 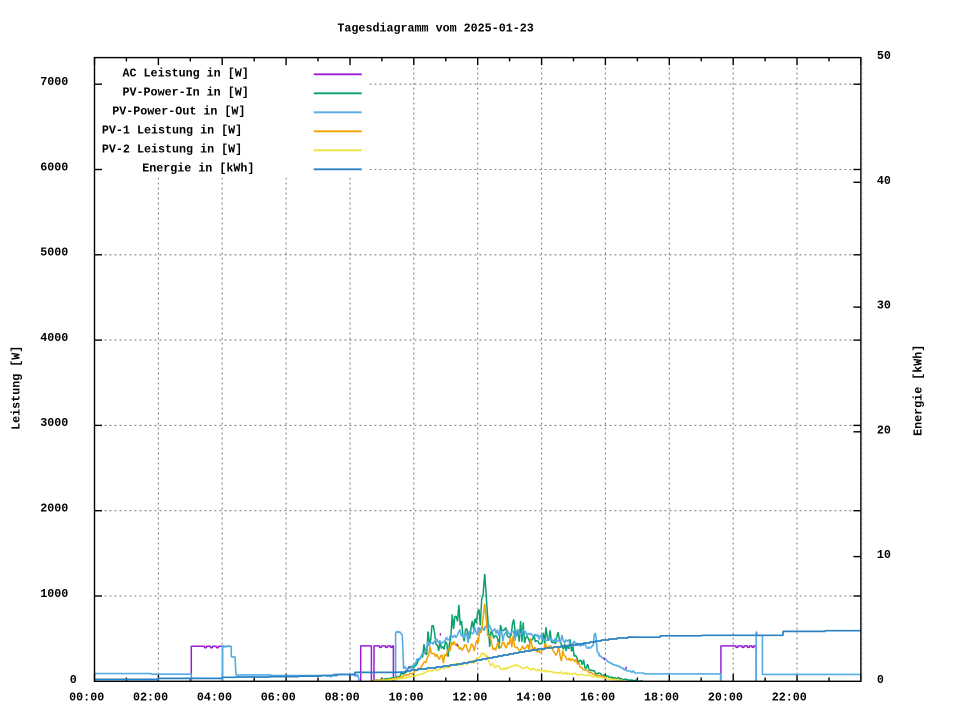 What do you see at coordinates (178, 111) in the screenshot?
I see `svg-text: PV-Power-Out in [W]` at bounding box center [178, 111].